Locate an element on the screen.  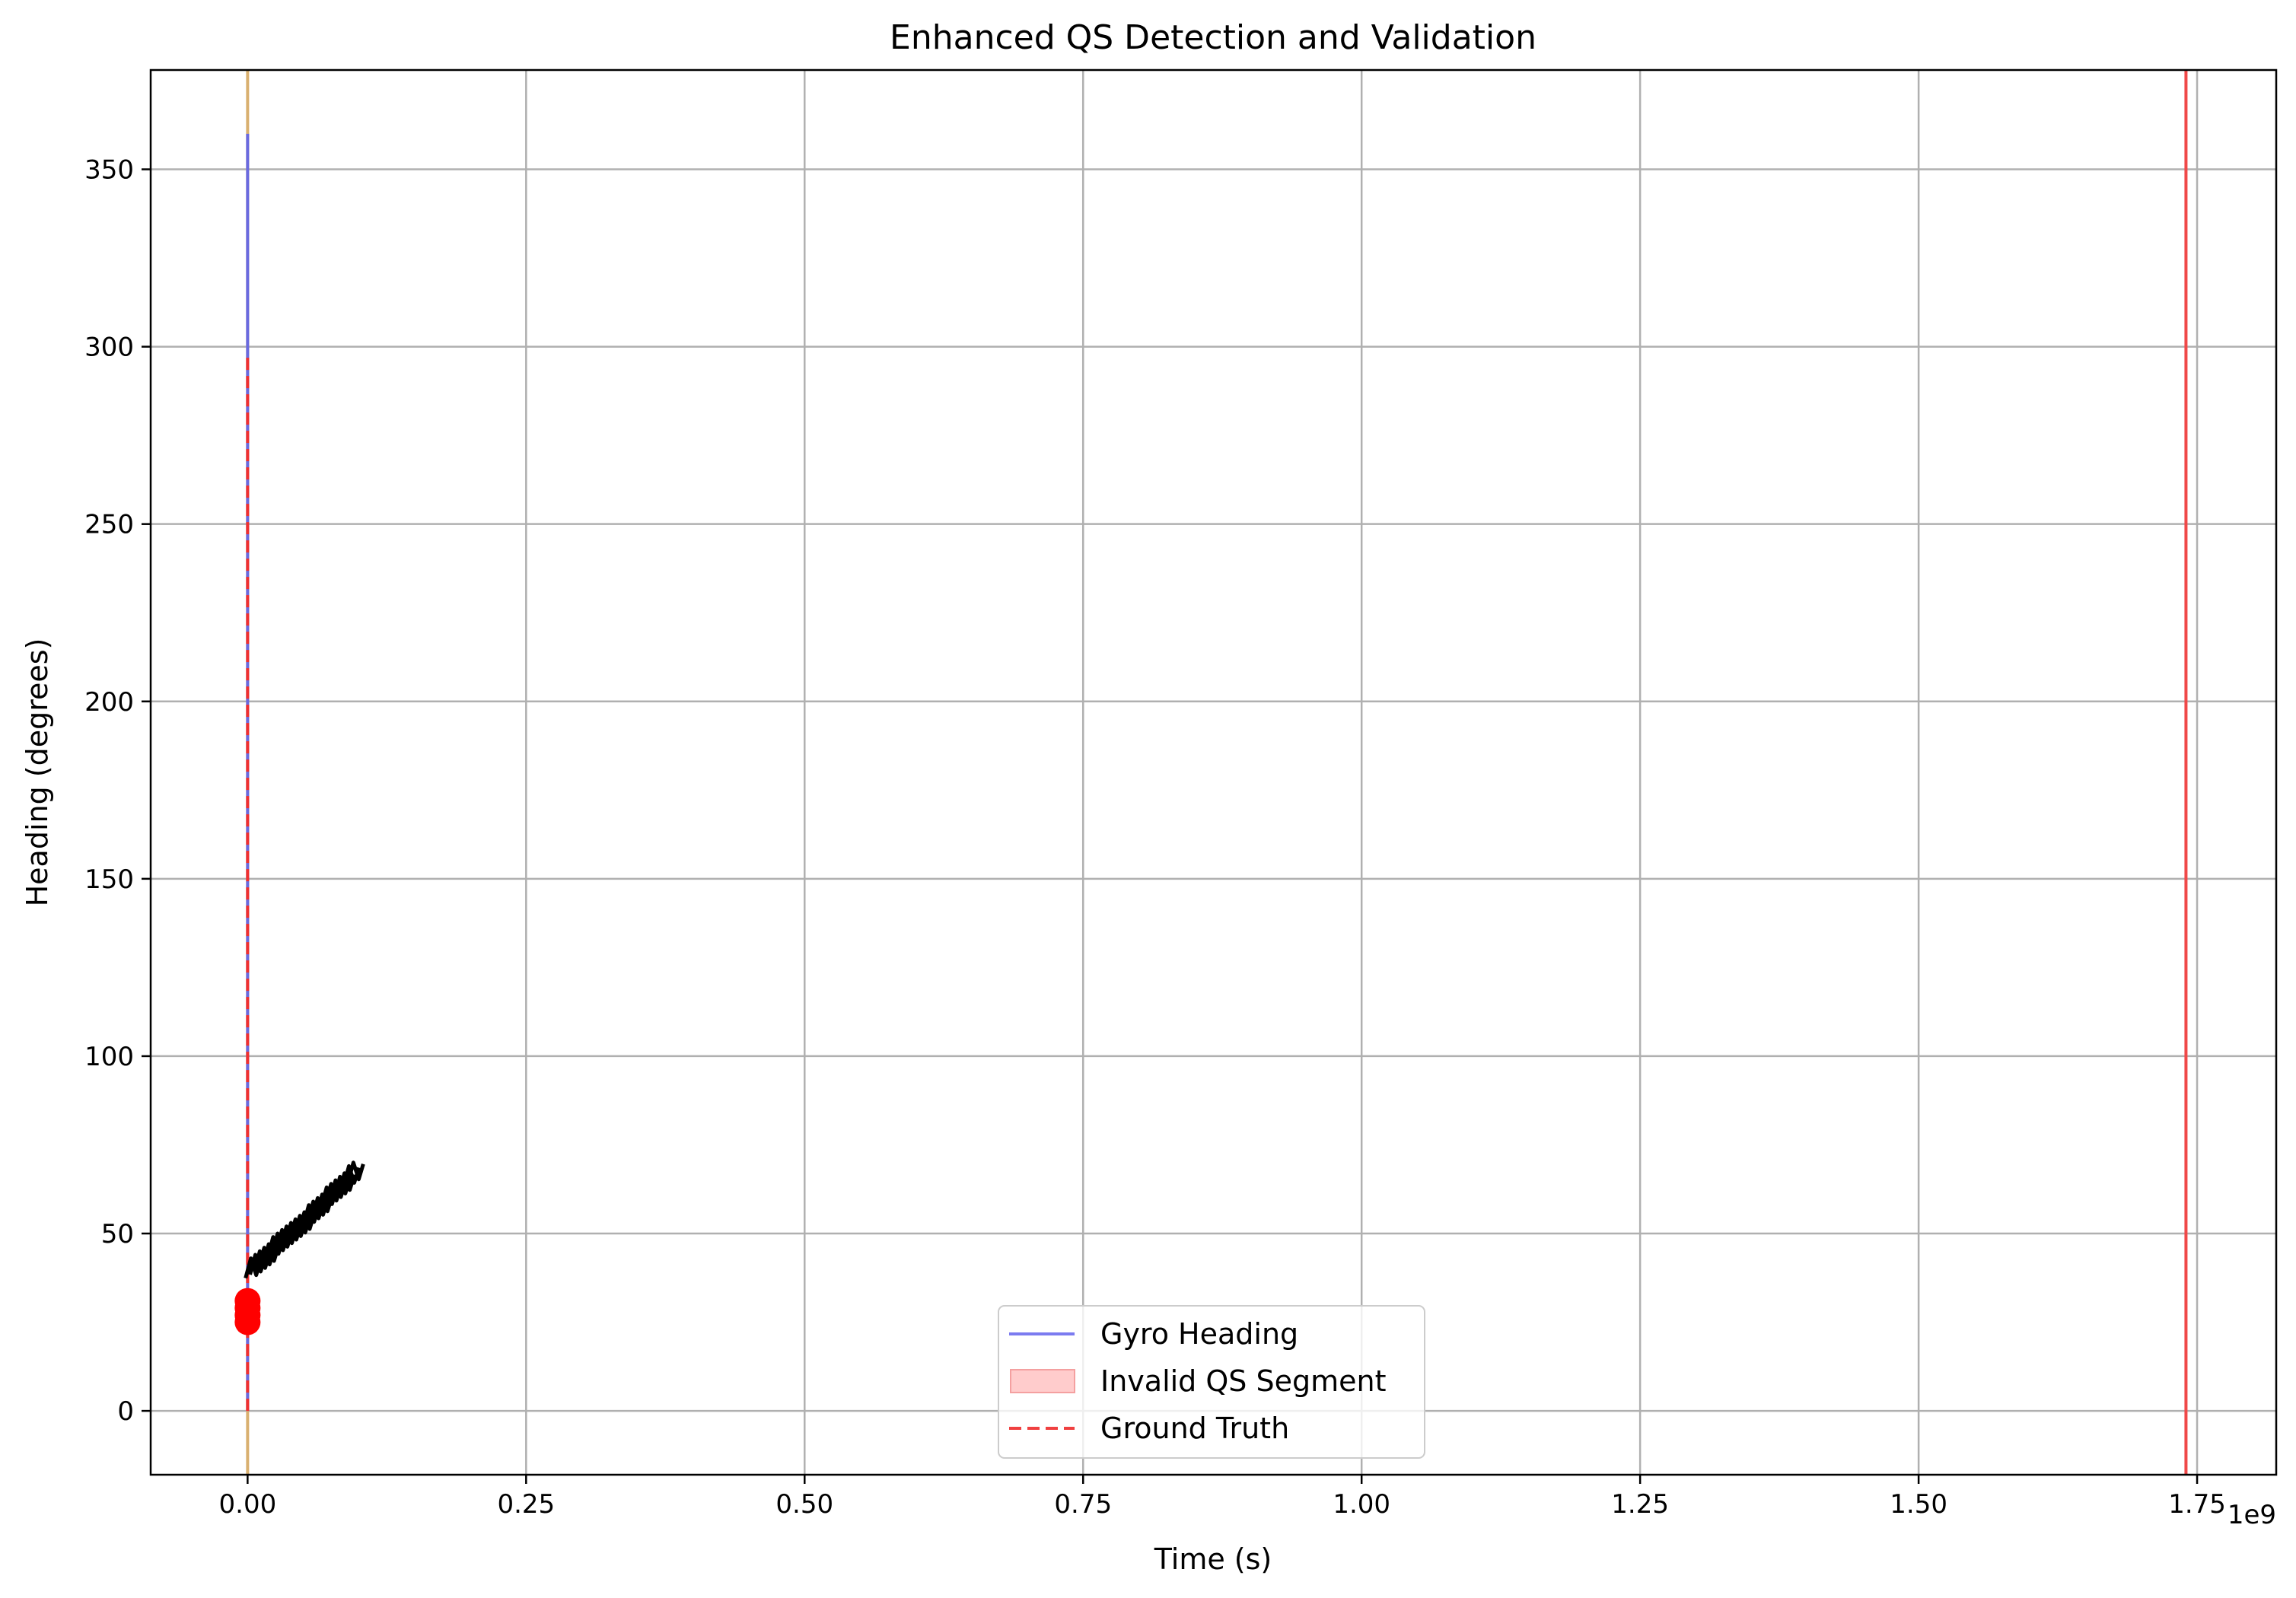
legend-label-ground-truth: Ground Truth is located at coordinates (1194, 1428).